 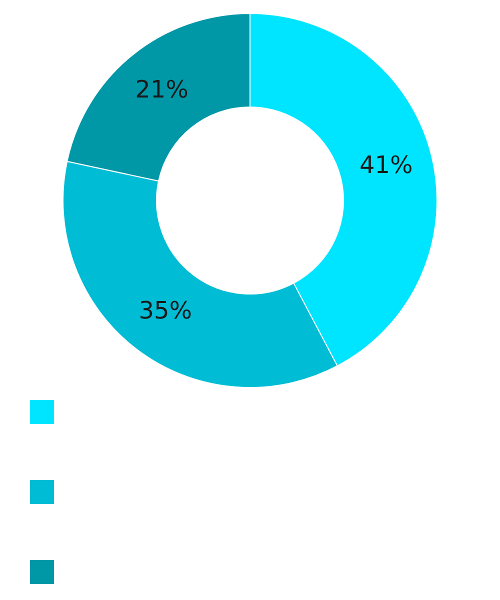 I want to click on data-label: 35%, so click(x=165, y=310).